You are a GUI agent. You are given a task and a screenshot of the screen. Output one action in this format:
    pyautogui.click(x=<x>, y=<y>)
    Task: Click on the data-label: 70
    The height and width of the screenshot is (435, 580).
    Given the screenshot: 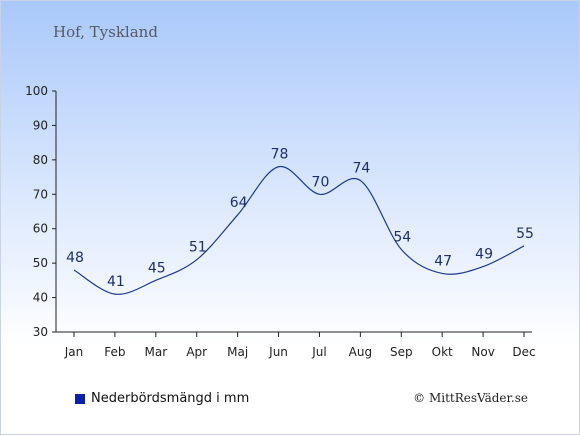 What is the action you would take?
    pyautogui.click(x=321, y=182)
    